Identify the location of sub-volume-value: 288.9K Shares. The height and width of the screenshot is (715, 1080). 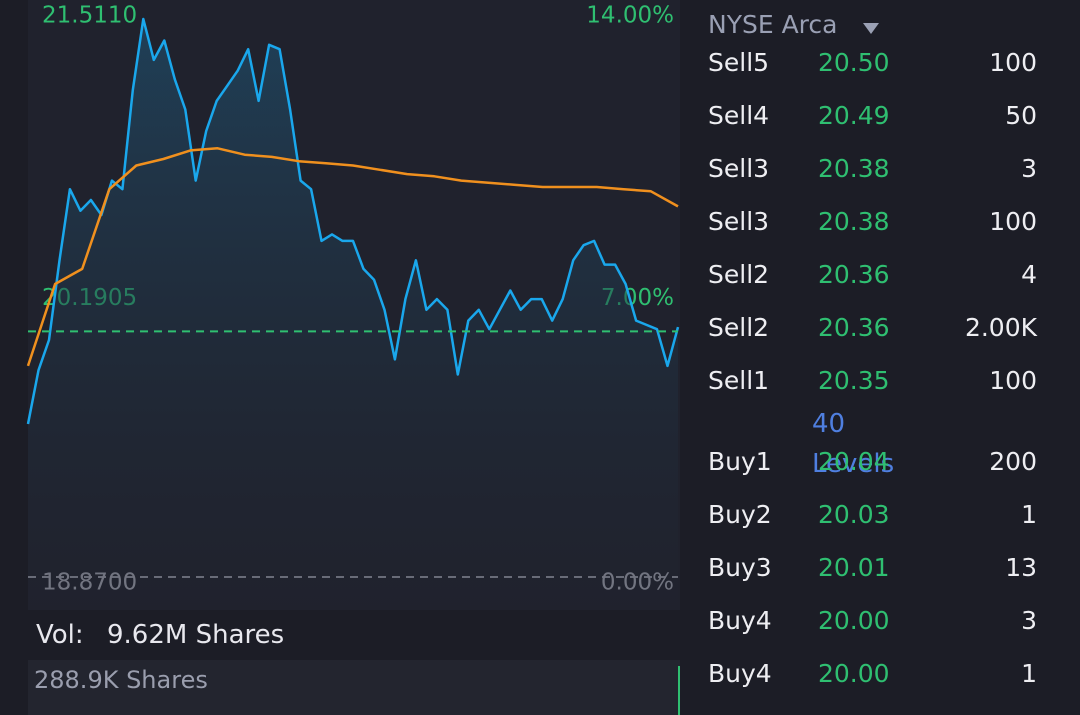
(121, 680).